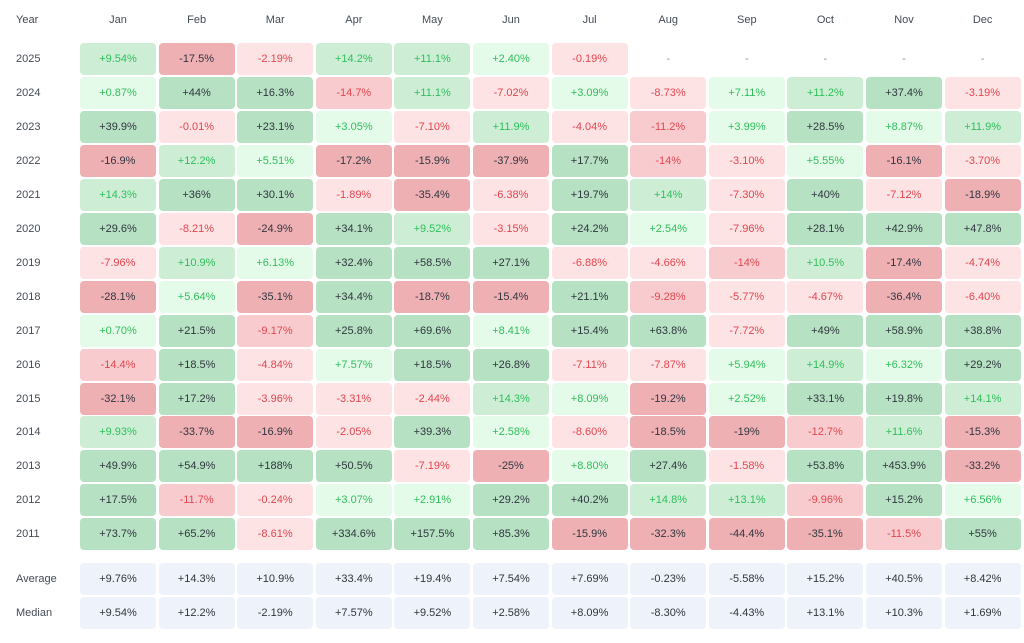 The width and height of the screenshot is (1024, 643). What do you see at coordinates (589, 330) in the screenshot?
I see `heatmap-cell: +15.4%` at bounding box center [589, 330].